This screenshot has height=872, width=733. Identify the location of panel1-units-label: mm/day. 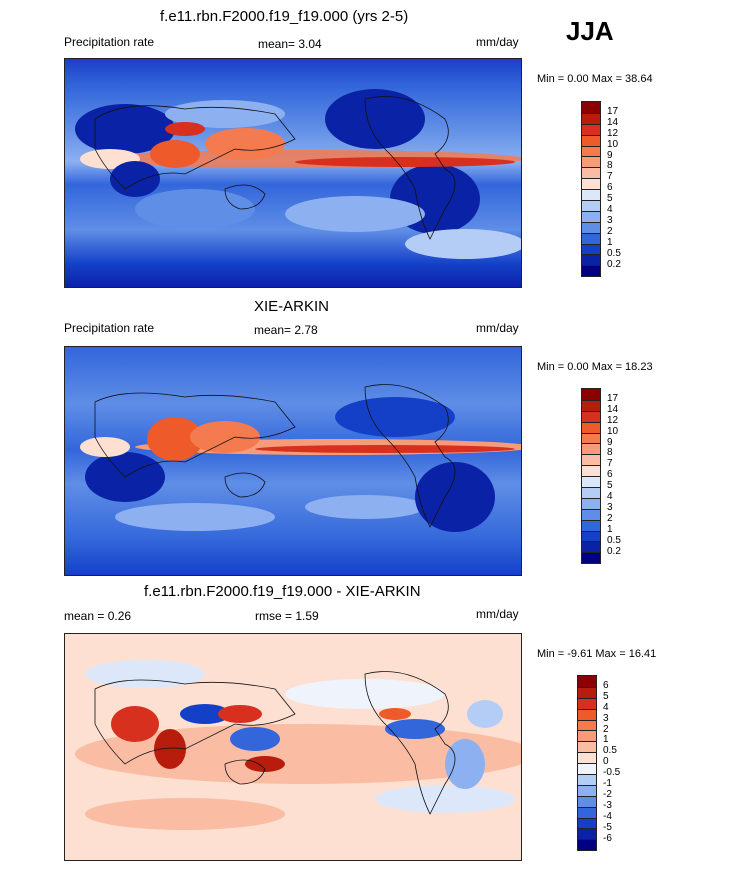
(497, 42).